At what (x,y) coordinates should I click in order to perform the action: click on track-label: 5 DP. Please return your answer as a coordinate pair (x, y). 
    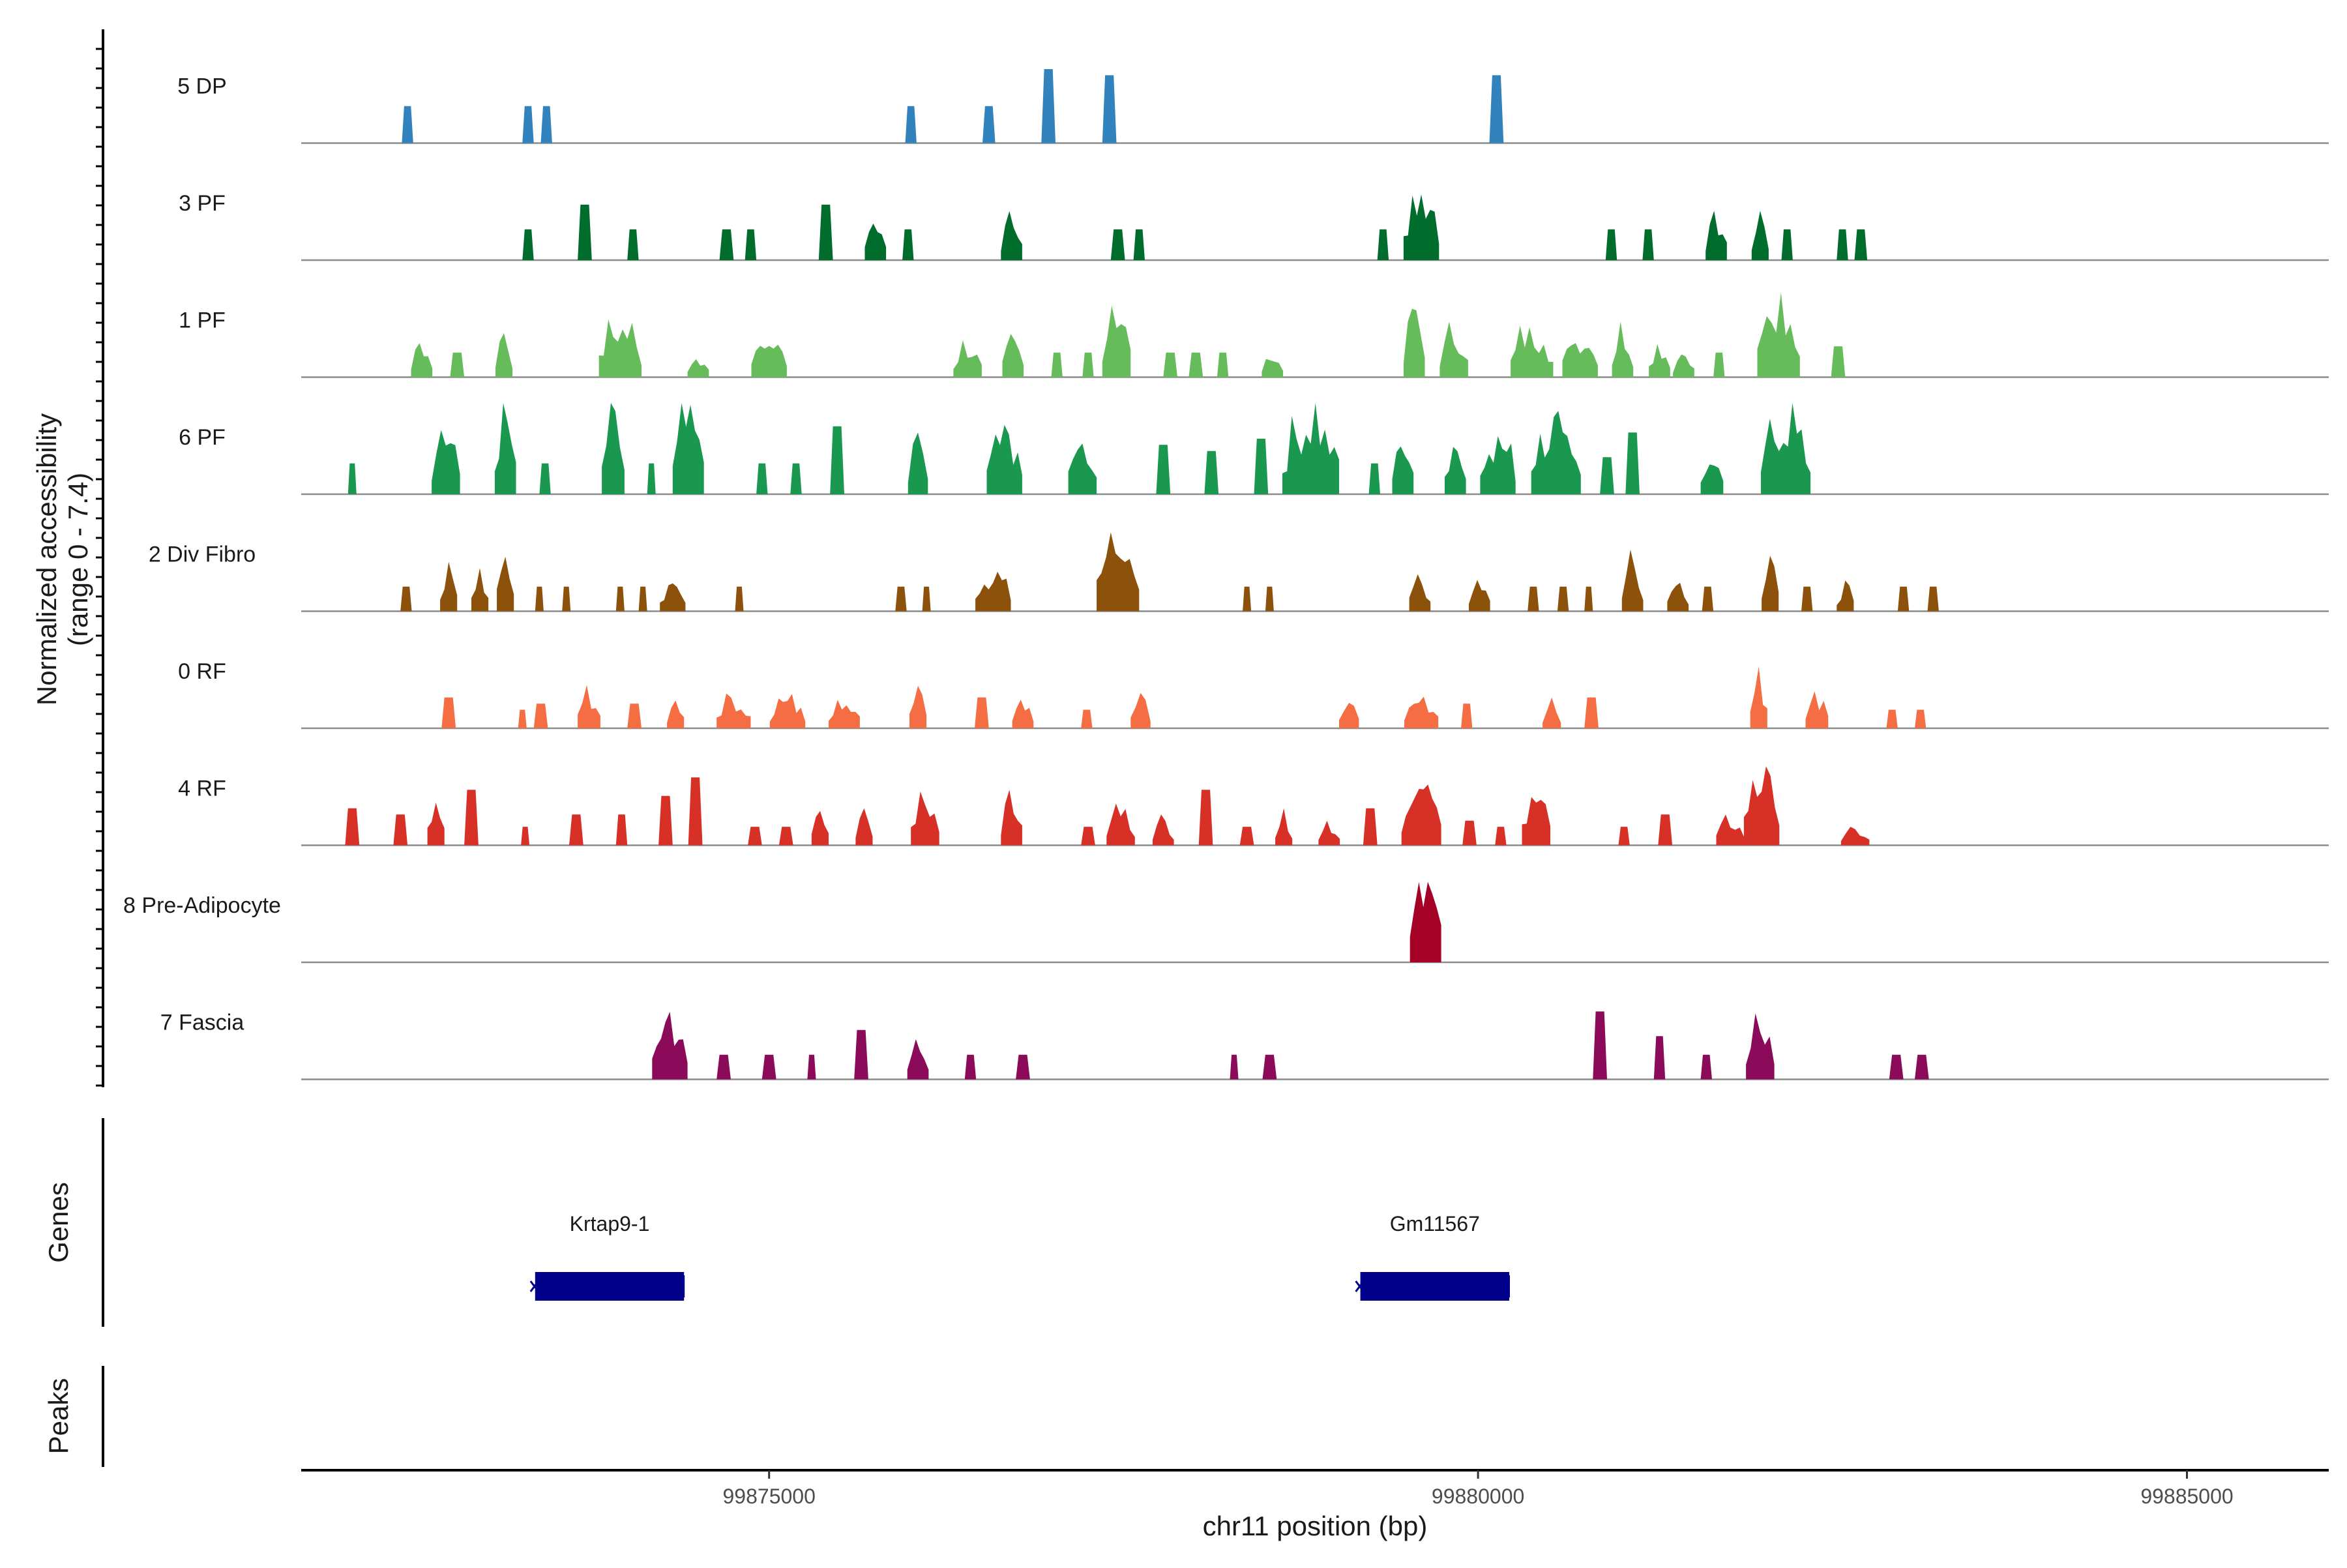
    Looking at the image, I should click on (202, 87).